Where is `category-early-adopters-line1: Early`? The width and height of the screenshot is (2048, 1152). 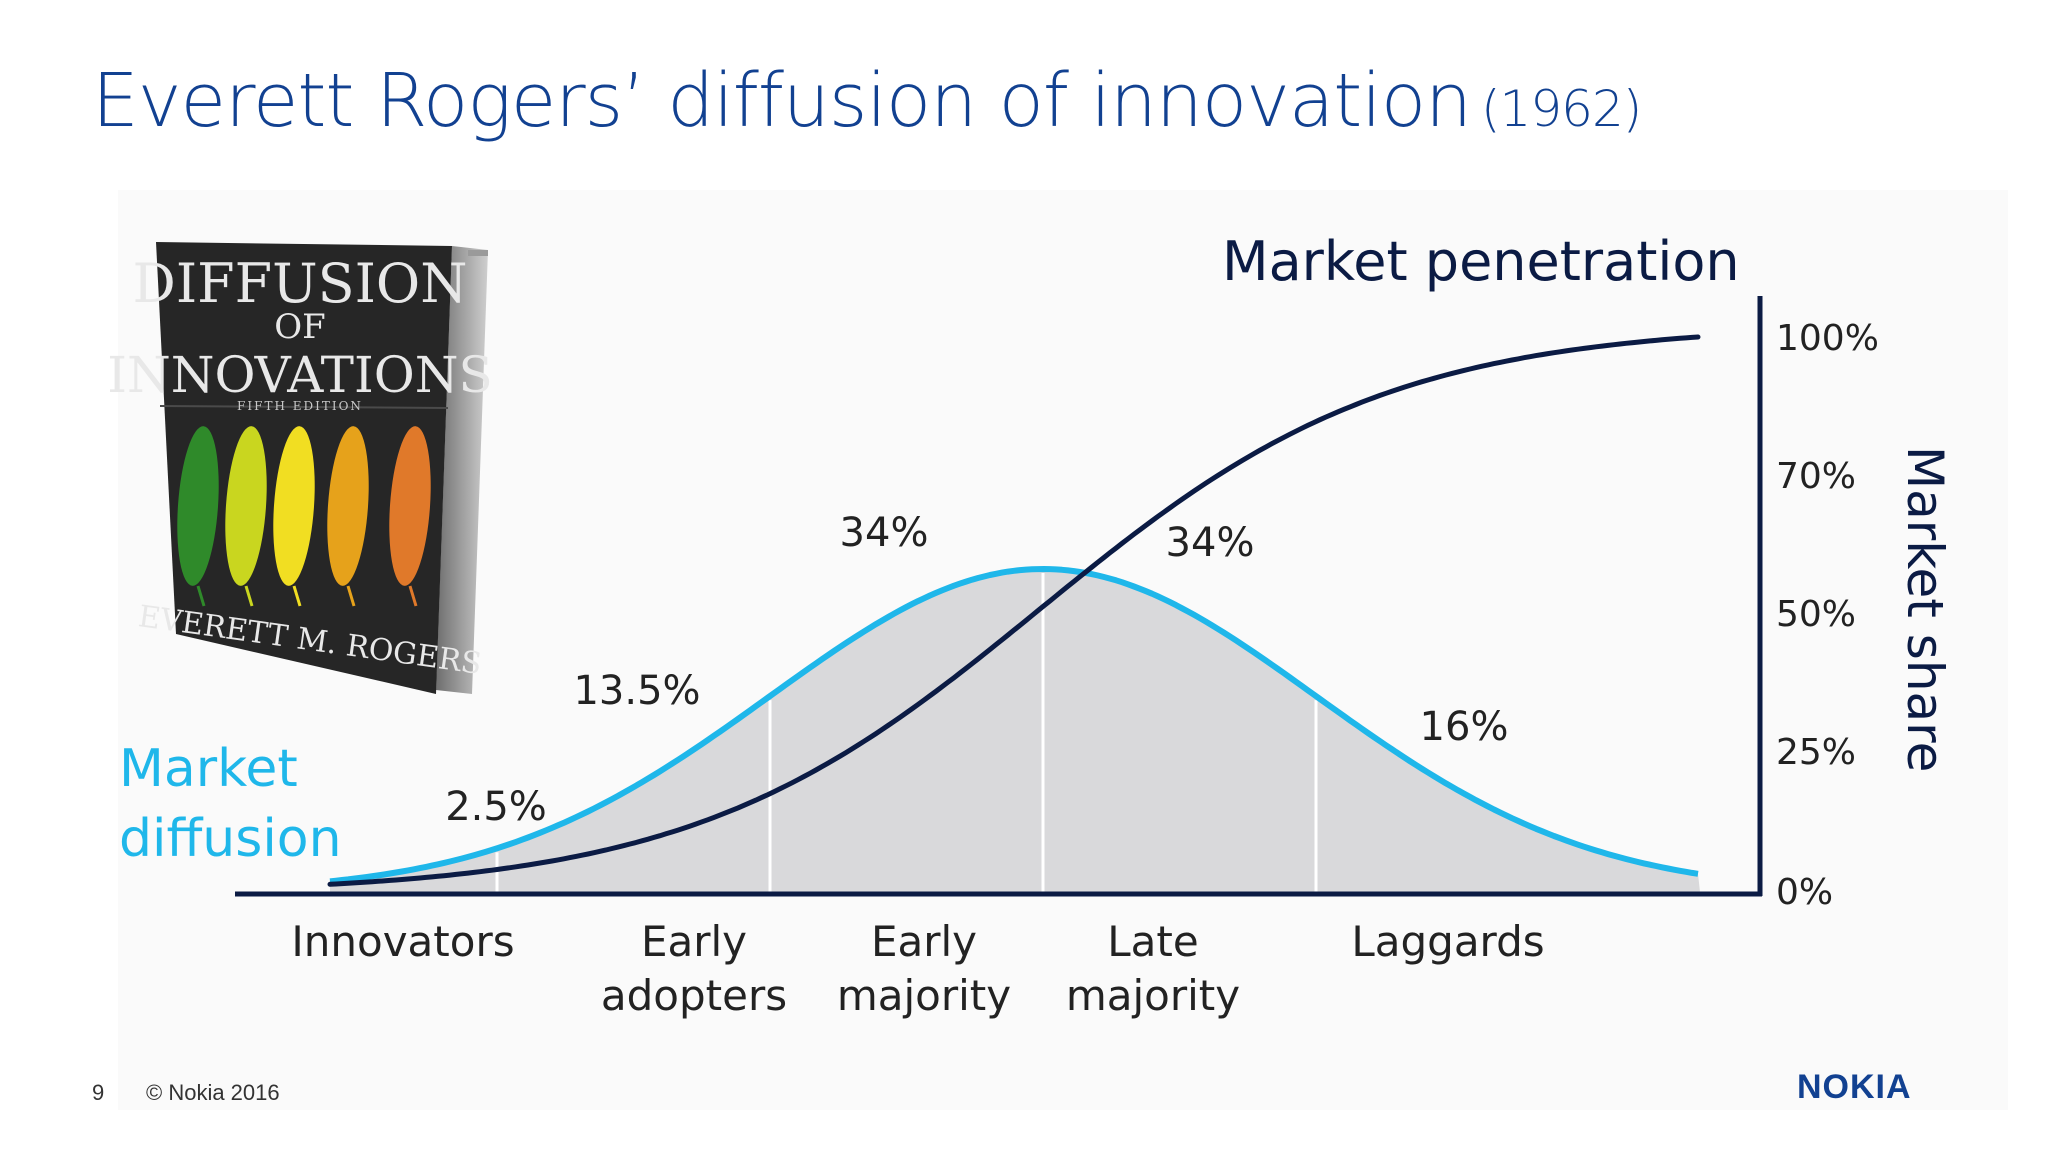
category-early-adopters-line1: Early is located at coordinates (694, 941).